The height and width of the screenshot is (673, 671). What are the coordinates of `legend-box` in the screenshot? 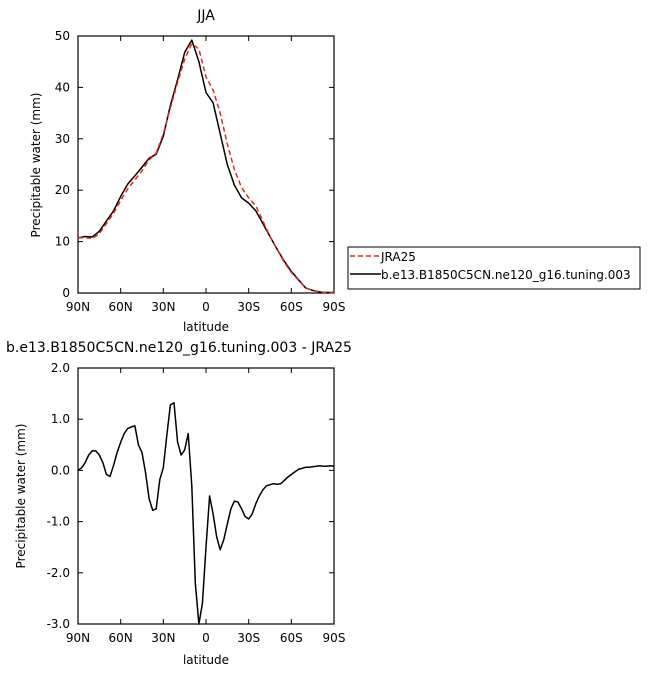 It's located at (494, 268).